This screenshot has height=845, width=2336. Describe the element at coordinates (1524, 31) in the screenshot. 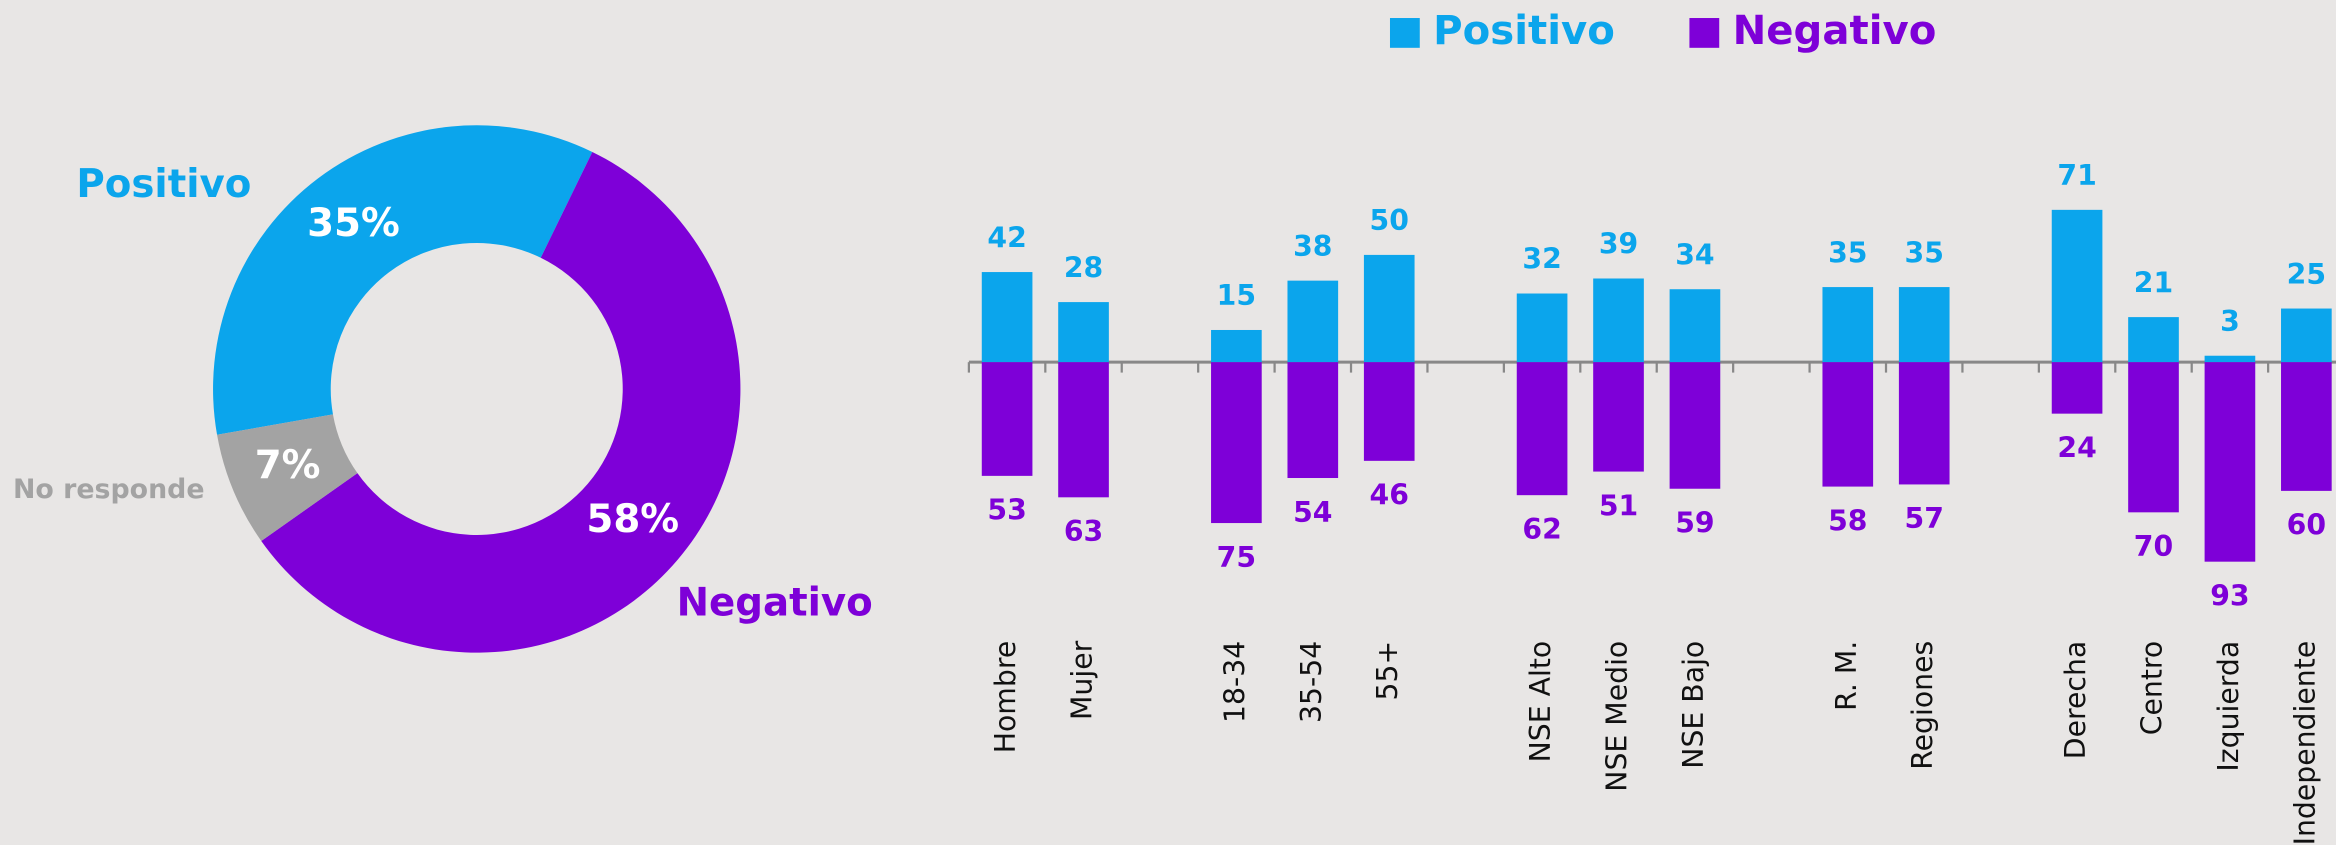

I see `legend-label: Positivo` at that location.